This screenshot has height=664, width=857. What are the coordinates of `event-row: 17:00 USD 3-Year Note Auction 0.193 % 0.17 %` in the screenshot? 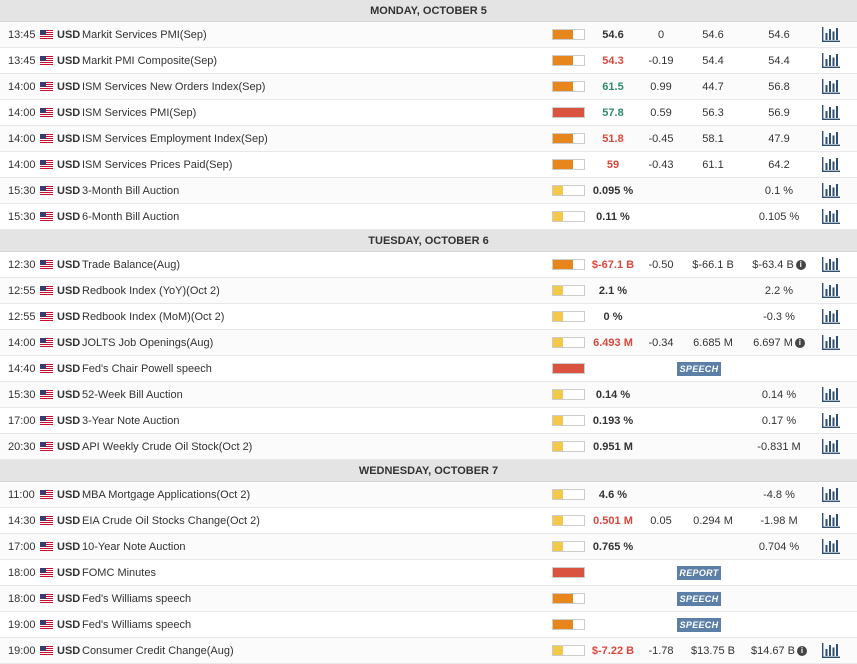 It's located at (428, 421).